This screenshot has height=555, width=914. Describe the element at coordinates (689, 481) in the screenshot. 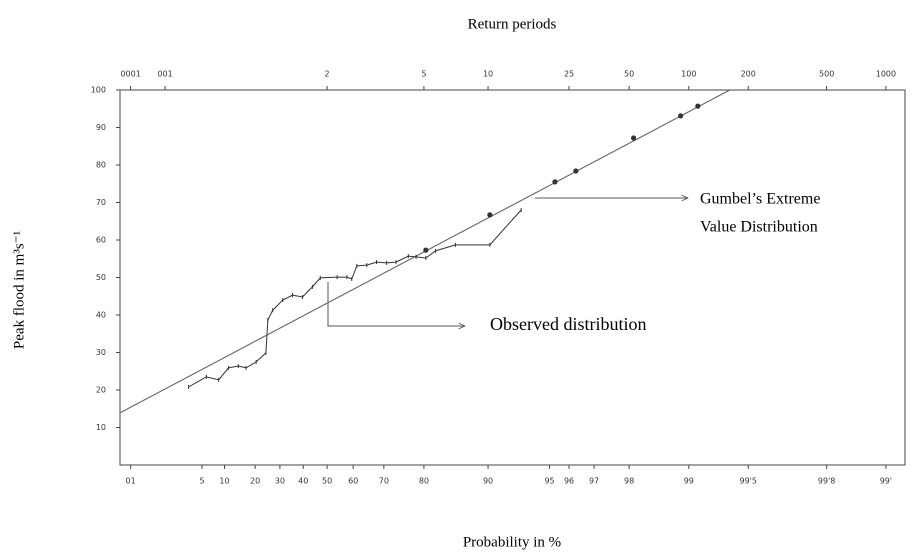

I see `x-tick-label: 99` at that location.